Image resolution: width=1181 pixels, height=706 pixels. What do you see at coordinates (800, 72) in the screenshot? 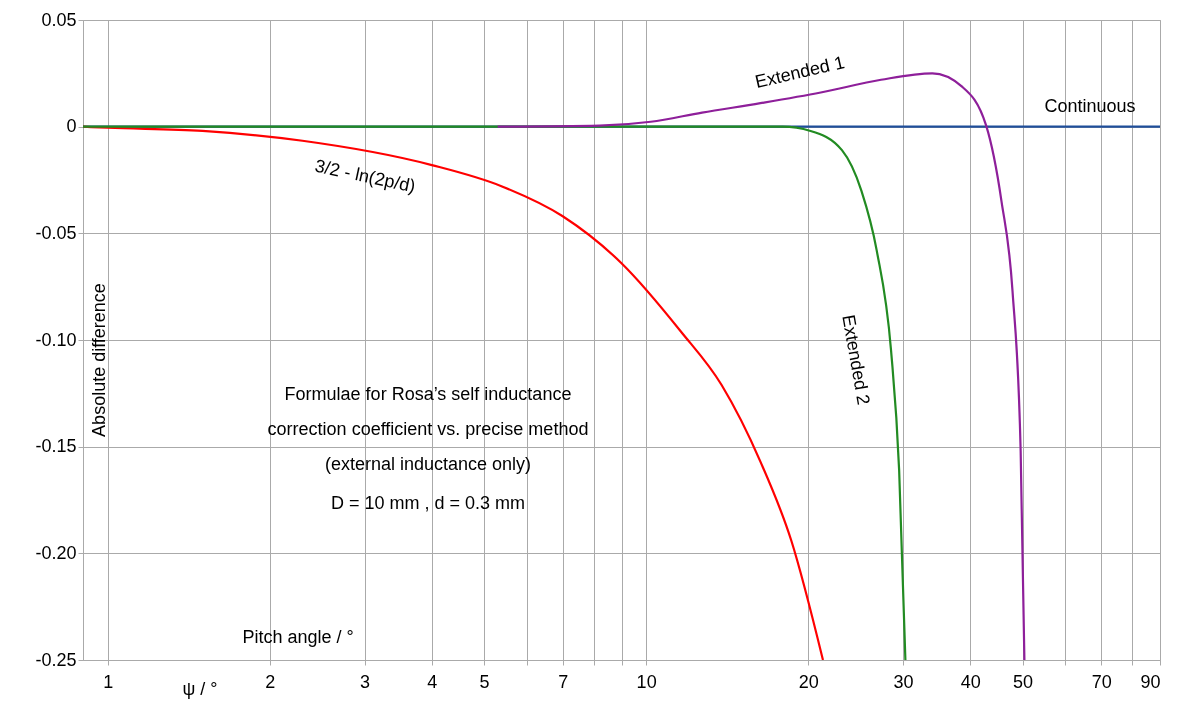
I see `text: Extended 1` at bounding box center [800, 72].